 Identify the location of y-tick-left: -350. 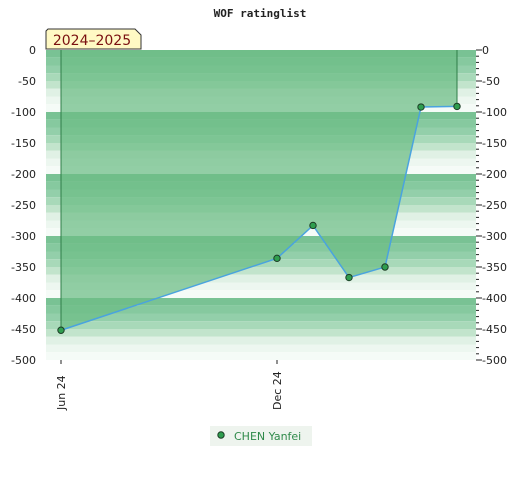
(23, 267).